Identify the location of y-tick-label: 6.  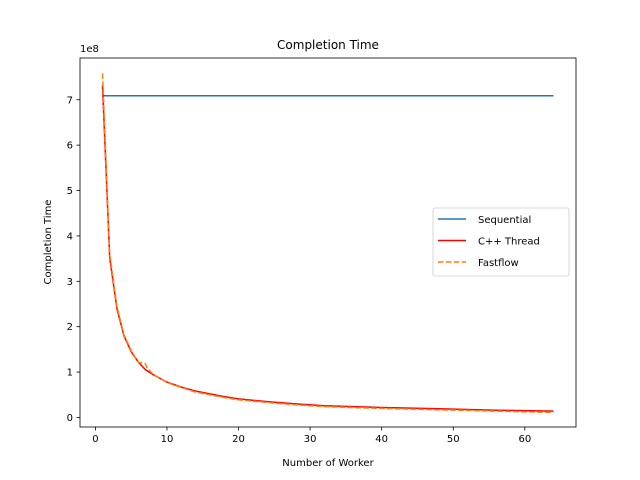
(70, 146).